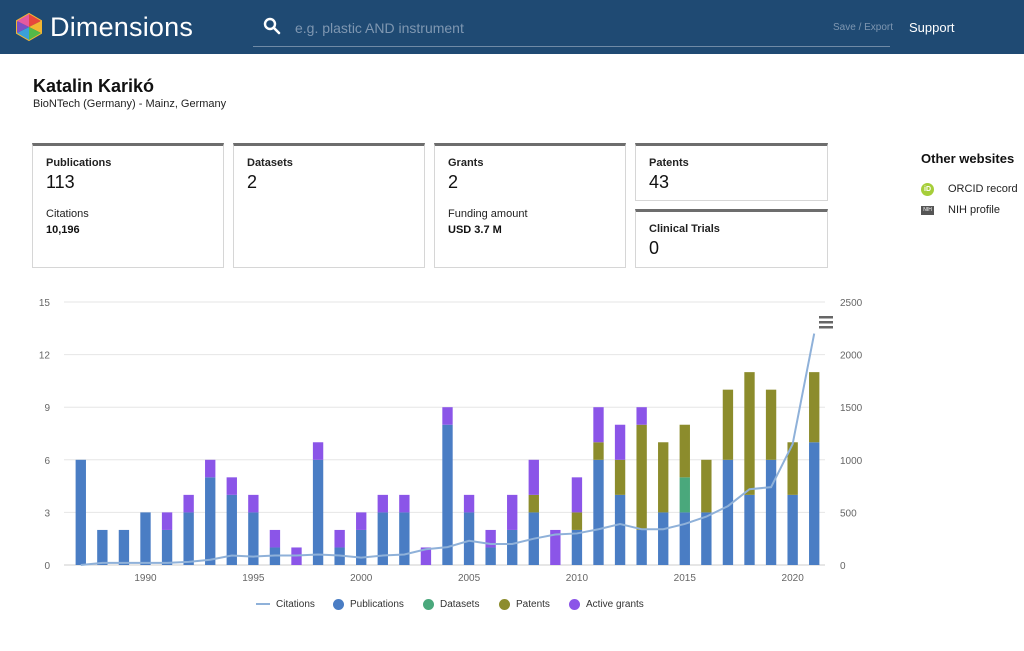  I want to click on orcid-icon: iD, so click(927, 189).